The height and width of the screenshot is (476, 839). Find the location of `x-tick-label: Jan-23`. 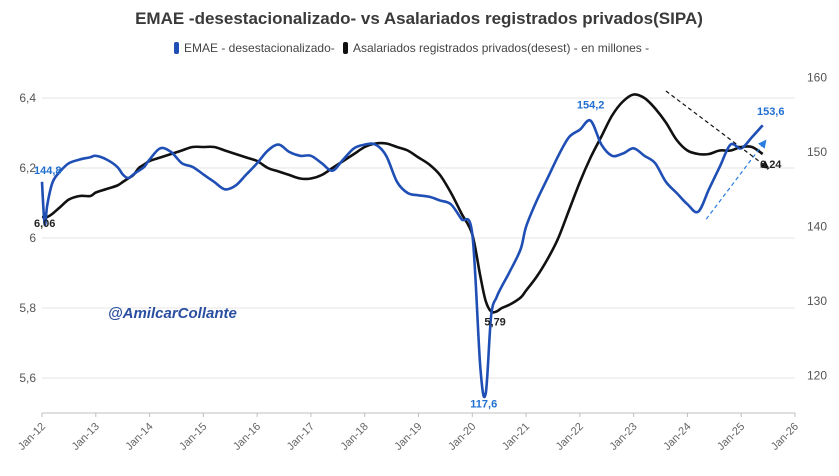

x-tick-label: Jan-23 is located at coordinates (623, 437).